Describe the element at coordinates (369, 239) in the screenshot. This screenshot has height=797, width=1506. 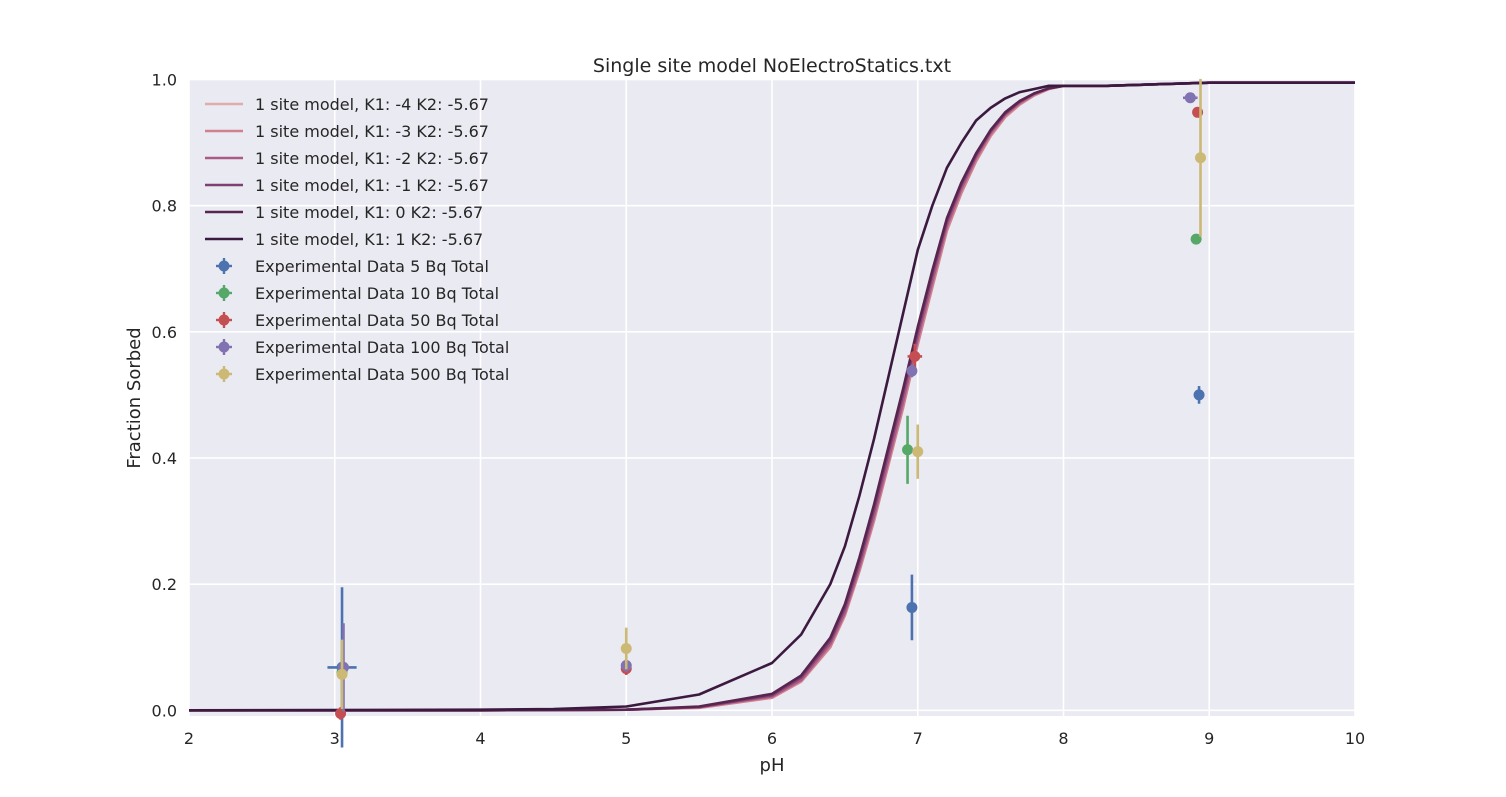
I see `legend-label: 1 site model, K1: 1 K2: -5.67` at that location.